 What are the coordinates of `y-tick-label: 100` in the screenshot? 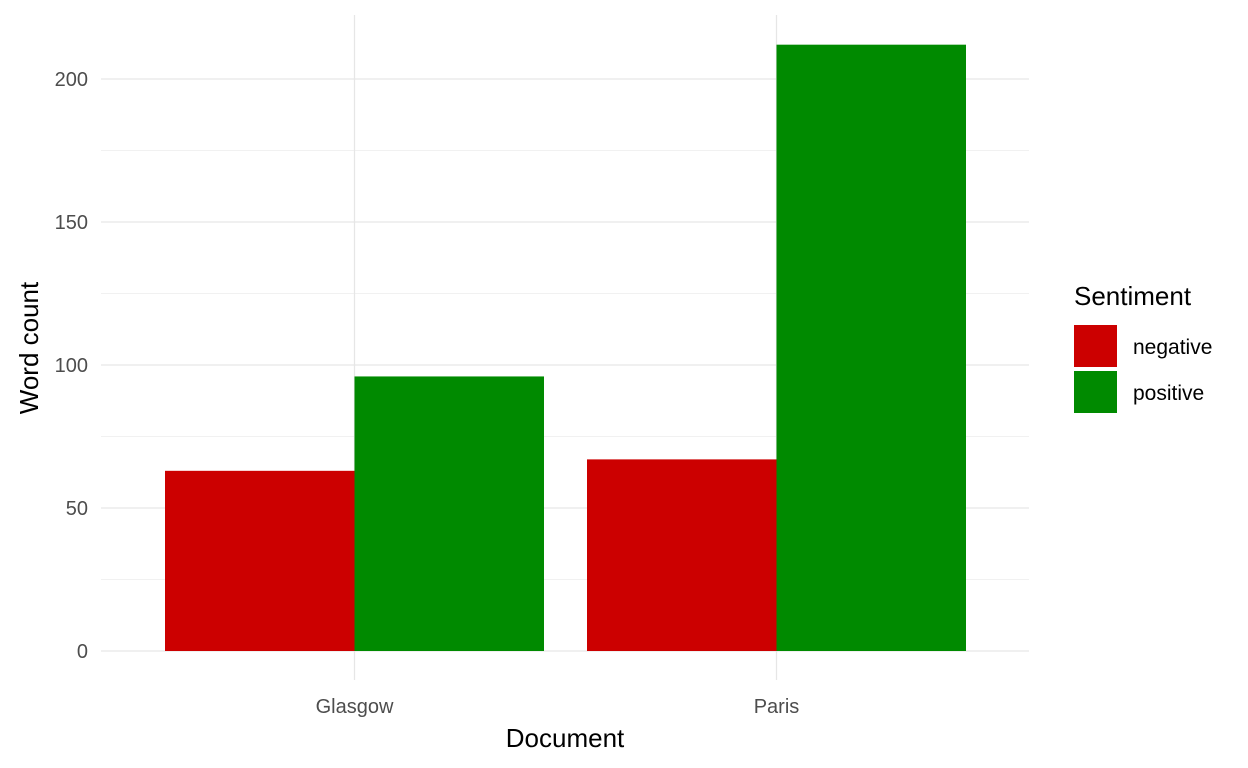 It's located at (71, 366).